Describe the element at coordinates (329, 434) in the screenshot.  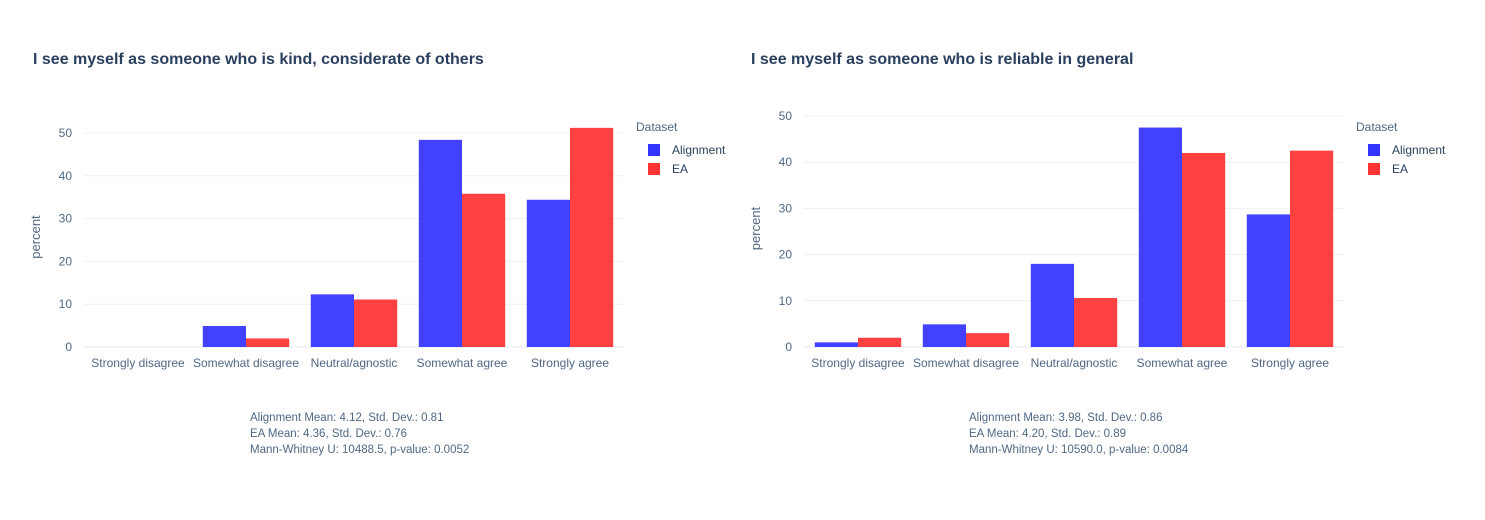
I see `stats-line: EA Mean: 4.36, Std. Dev.: 0.76` at that location.